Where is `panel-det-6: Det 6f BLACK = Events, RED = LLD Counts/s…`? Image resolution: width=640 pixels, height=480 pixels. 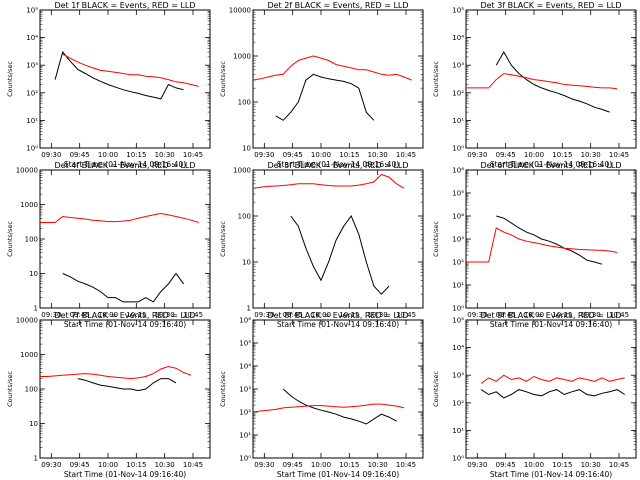 panel-det-6: Det 6f BLACK = Events, RED = LLD Counts/s… is located at coordinates (534, 245).